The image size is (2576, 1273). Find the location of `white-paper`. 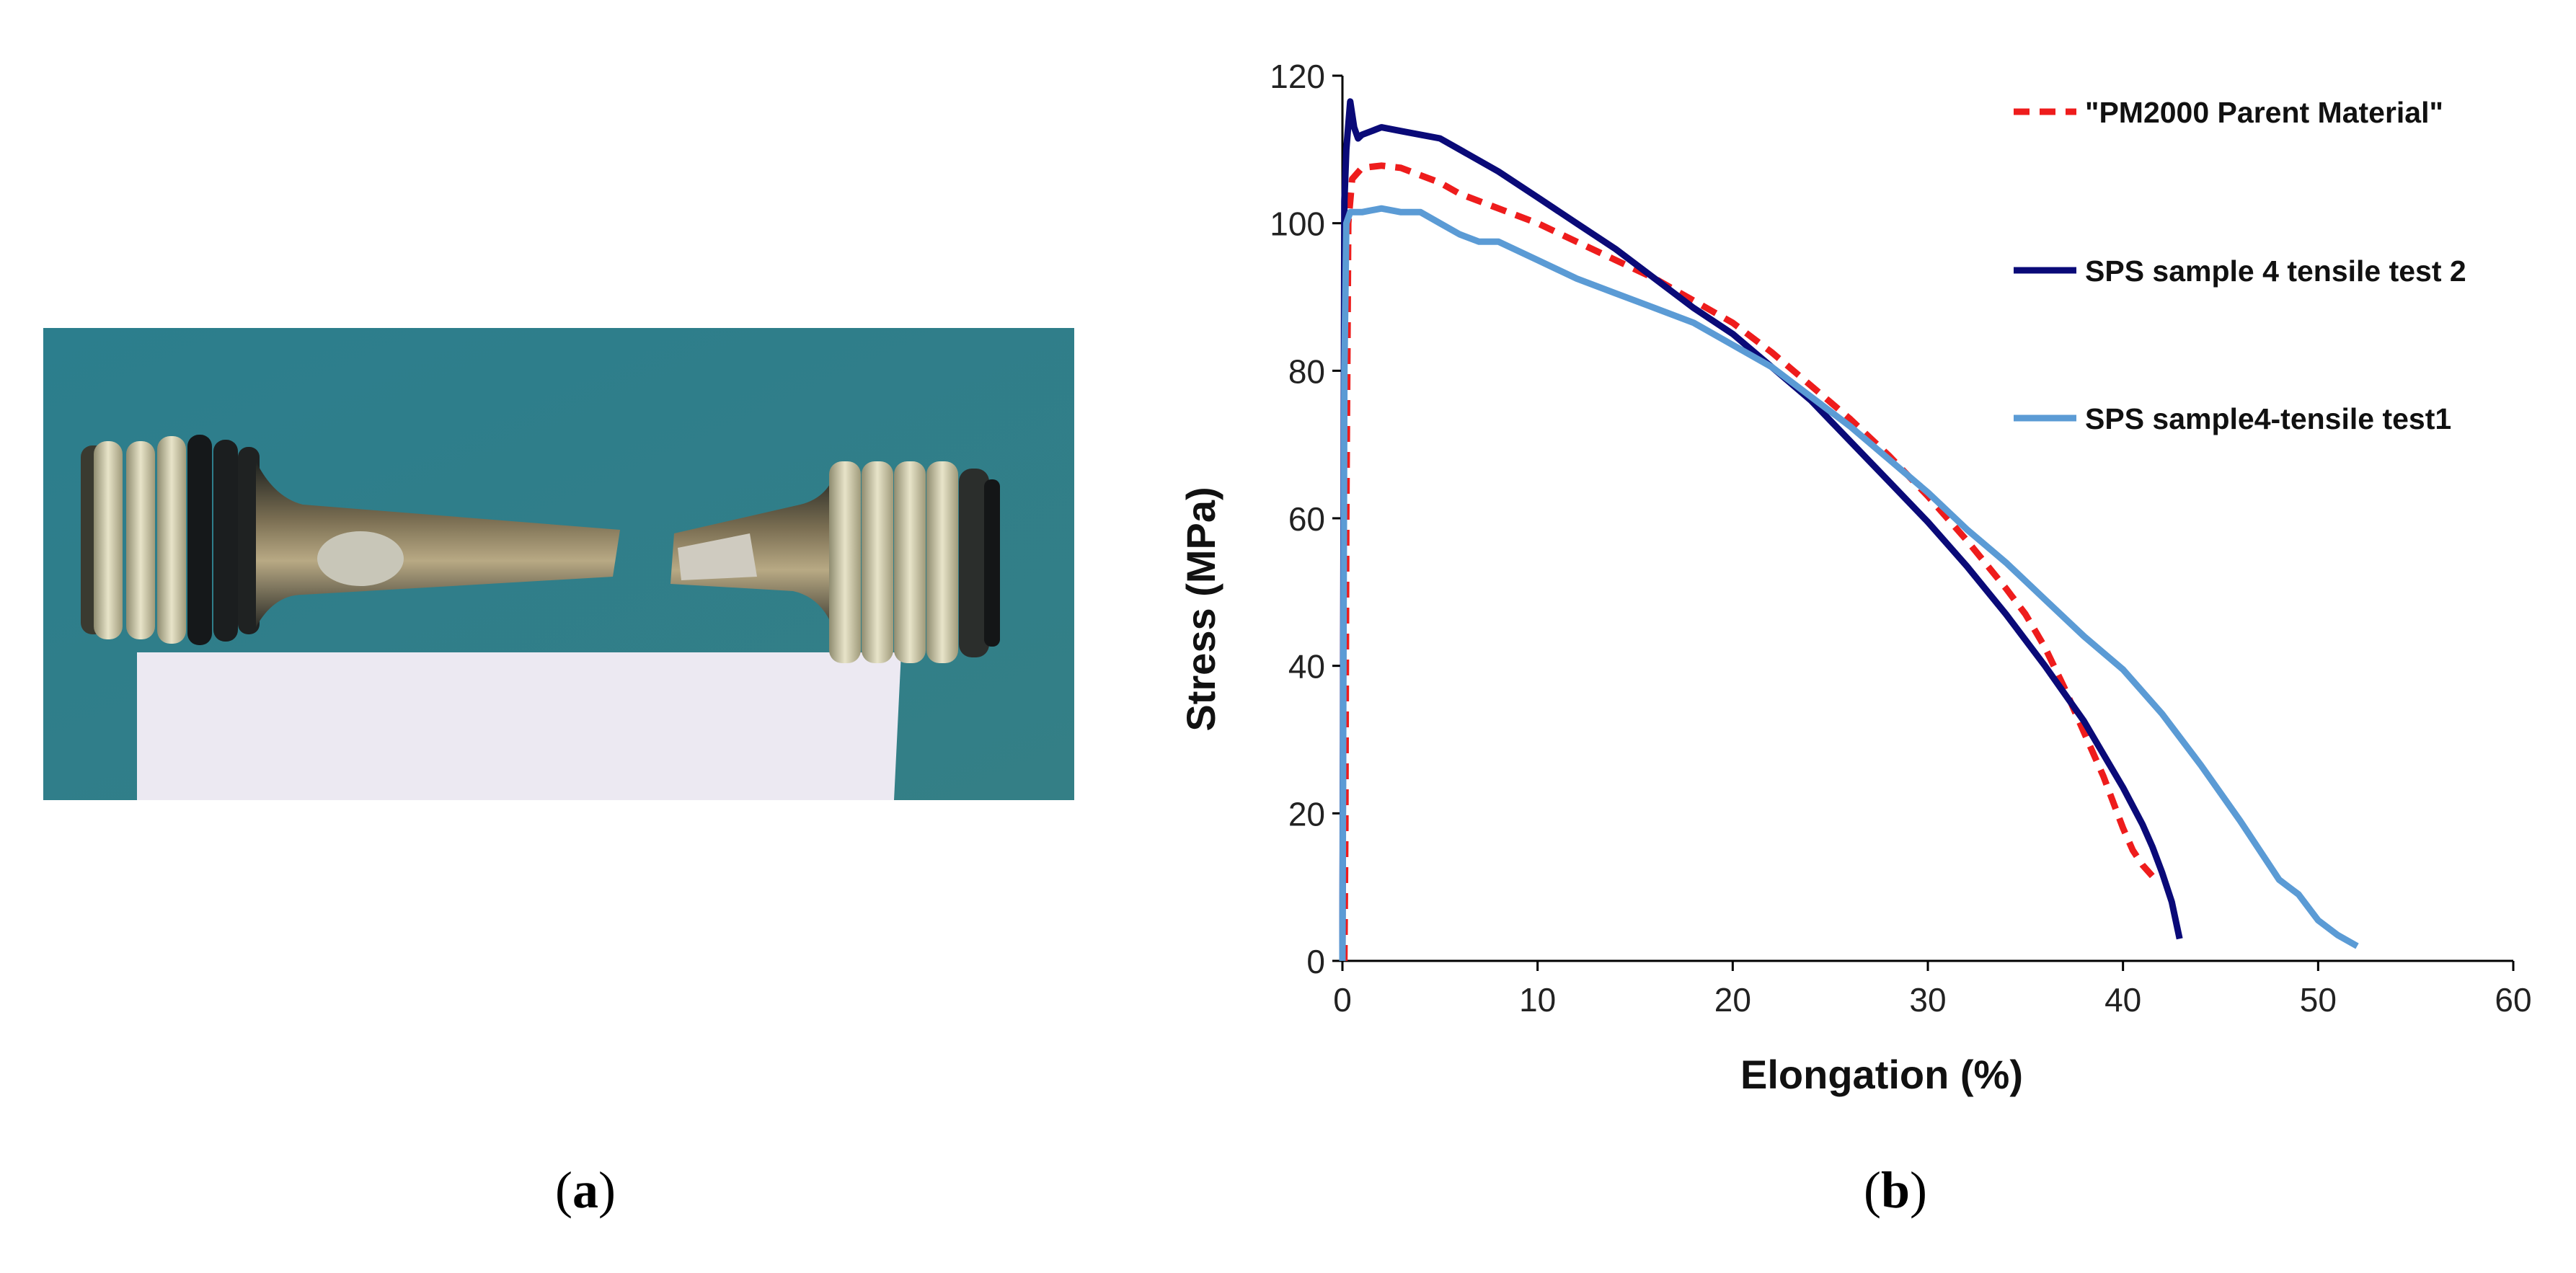

white-paper is located at coordinates (519, 726).